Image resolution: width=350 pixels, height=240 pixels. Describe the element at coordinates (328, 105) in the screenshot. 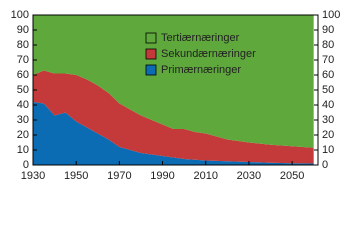

I see `y2-tick-label: 40` at that location.